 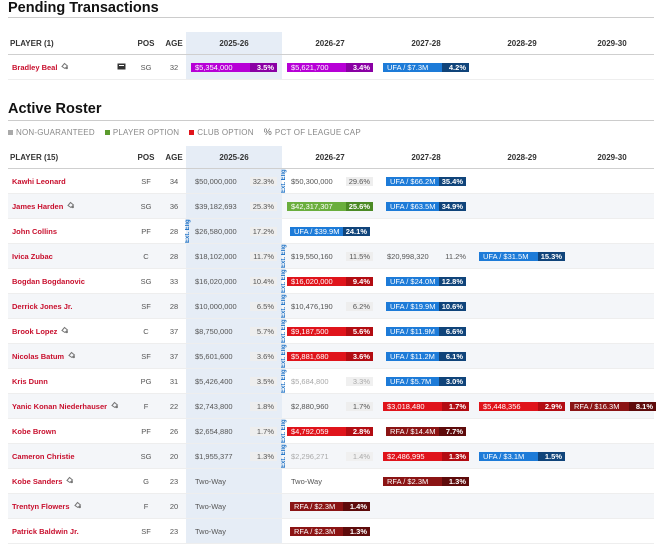 I want to click on salary-cell: UFA / $66.2M 35.4%, so click(x=426, y=181).